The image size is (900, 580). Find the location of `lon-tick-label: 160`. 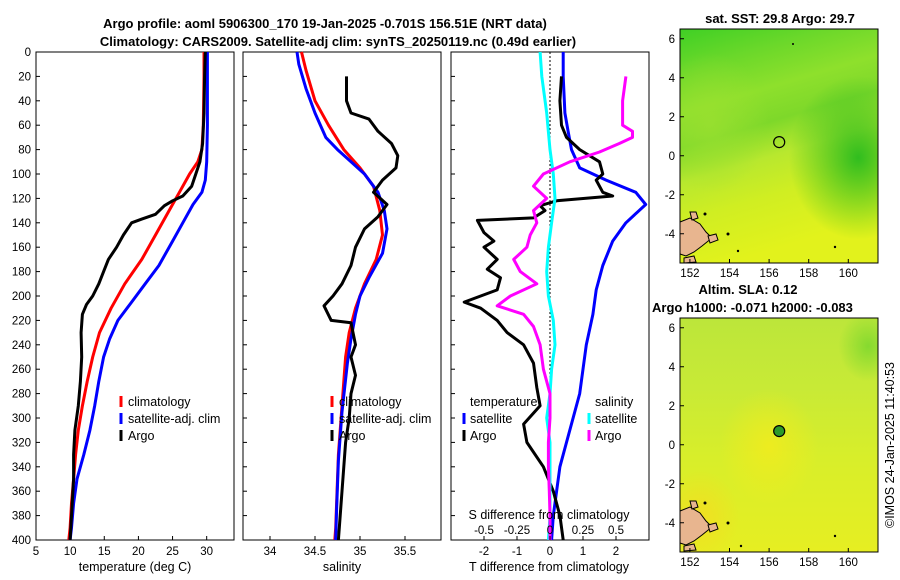

lon-tick-label: 160 is located at coordinates (848, 274).